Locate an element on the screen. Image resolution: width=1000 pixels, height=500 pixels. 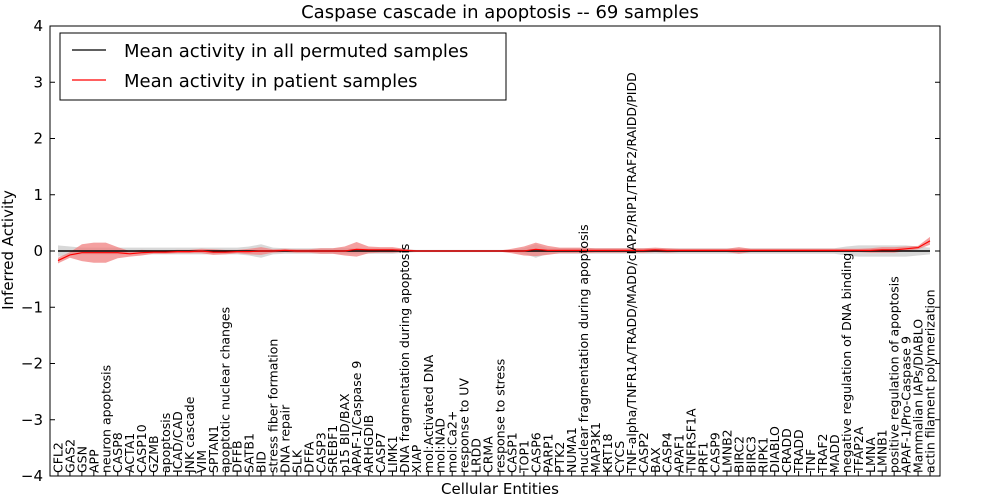
legend-box is located at coordinates (283, 66).